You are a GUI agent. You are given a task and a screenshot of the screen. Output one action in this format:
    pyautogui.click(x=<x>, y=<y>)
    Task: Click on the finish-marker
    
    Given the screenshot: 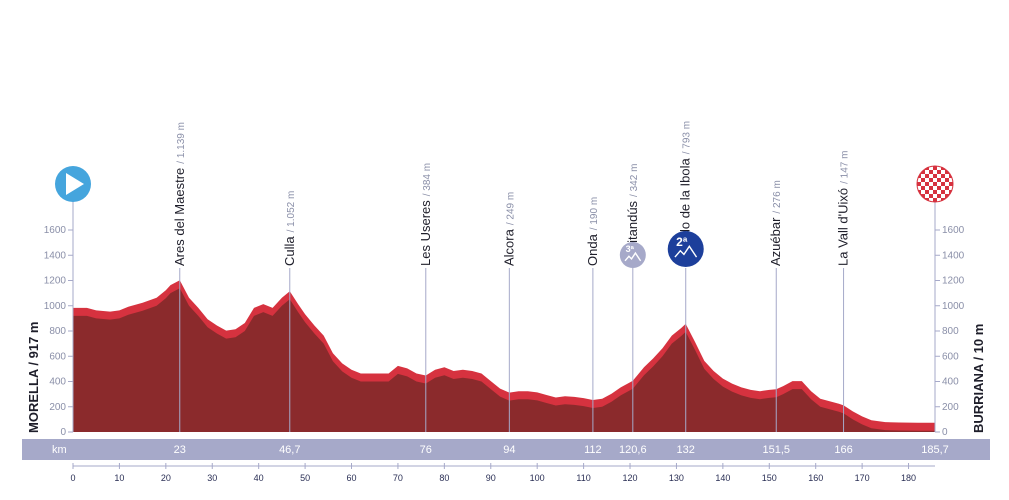 What is the action you would take?
    pyautogui.click(x=935, y=298)
    